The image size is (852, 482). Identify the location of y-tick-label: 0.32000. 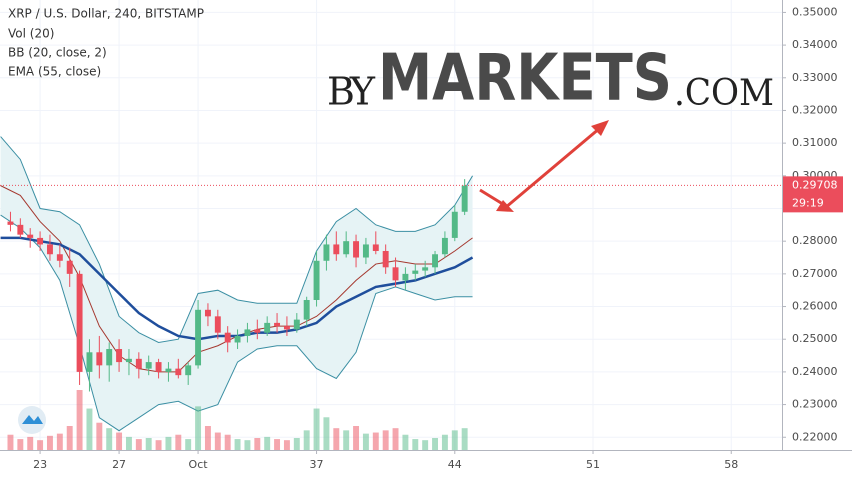
(815, 109).